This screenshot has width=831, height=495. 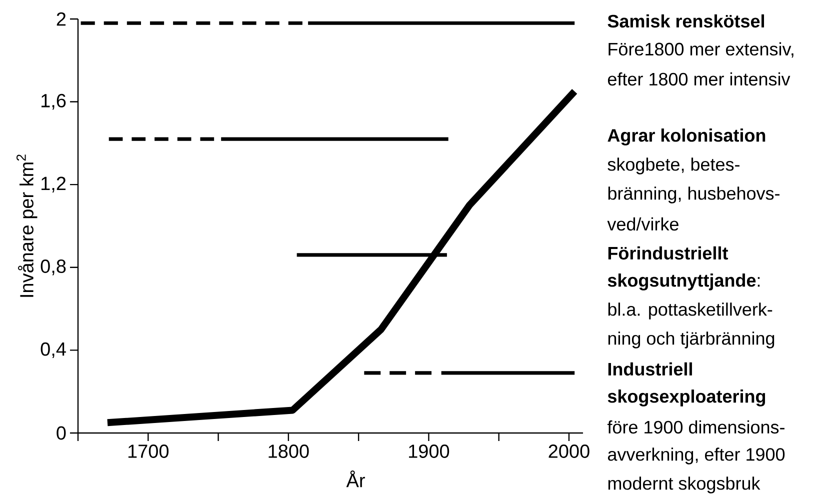 I want to click on text: Förindustriellt, so click(x=668, y=253).